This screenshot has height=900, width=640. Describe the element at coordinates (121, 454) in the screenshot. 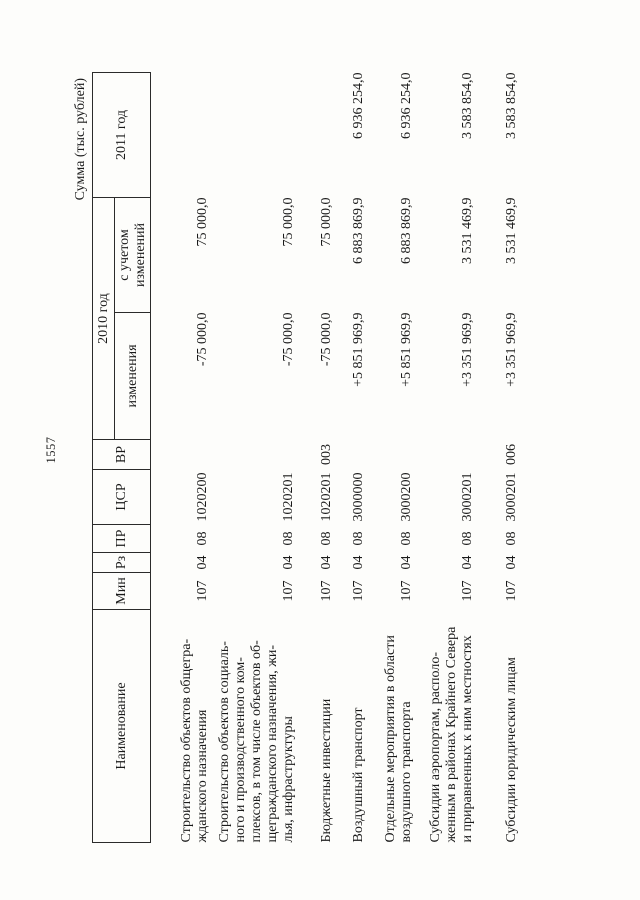

I see `column-header-vr: ВР` at that location.